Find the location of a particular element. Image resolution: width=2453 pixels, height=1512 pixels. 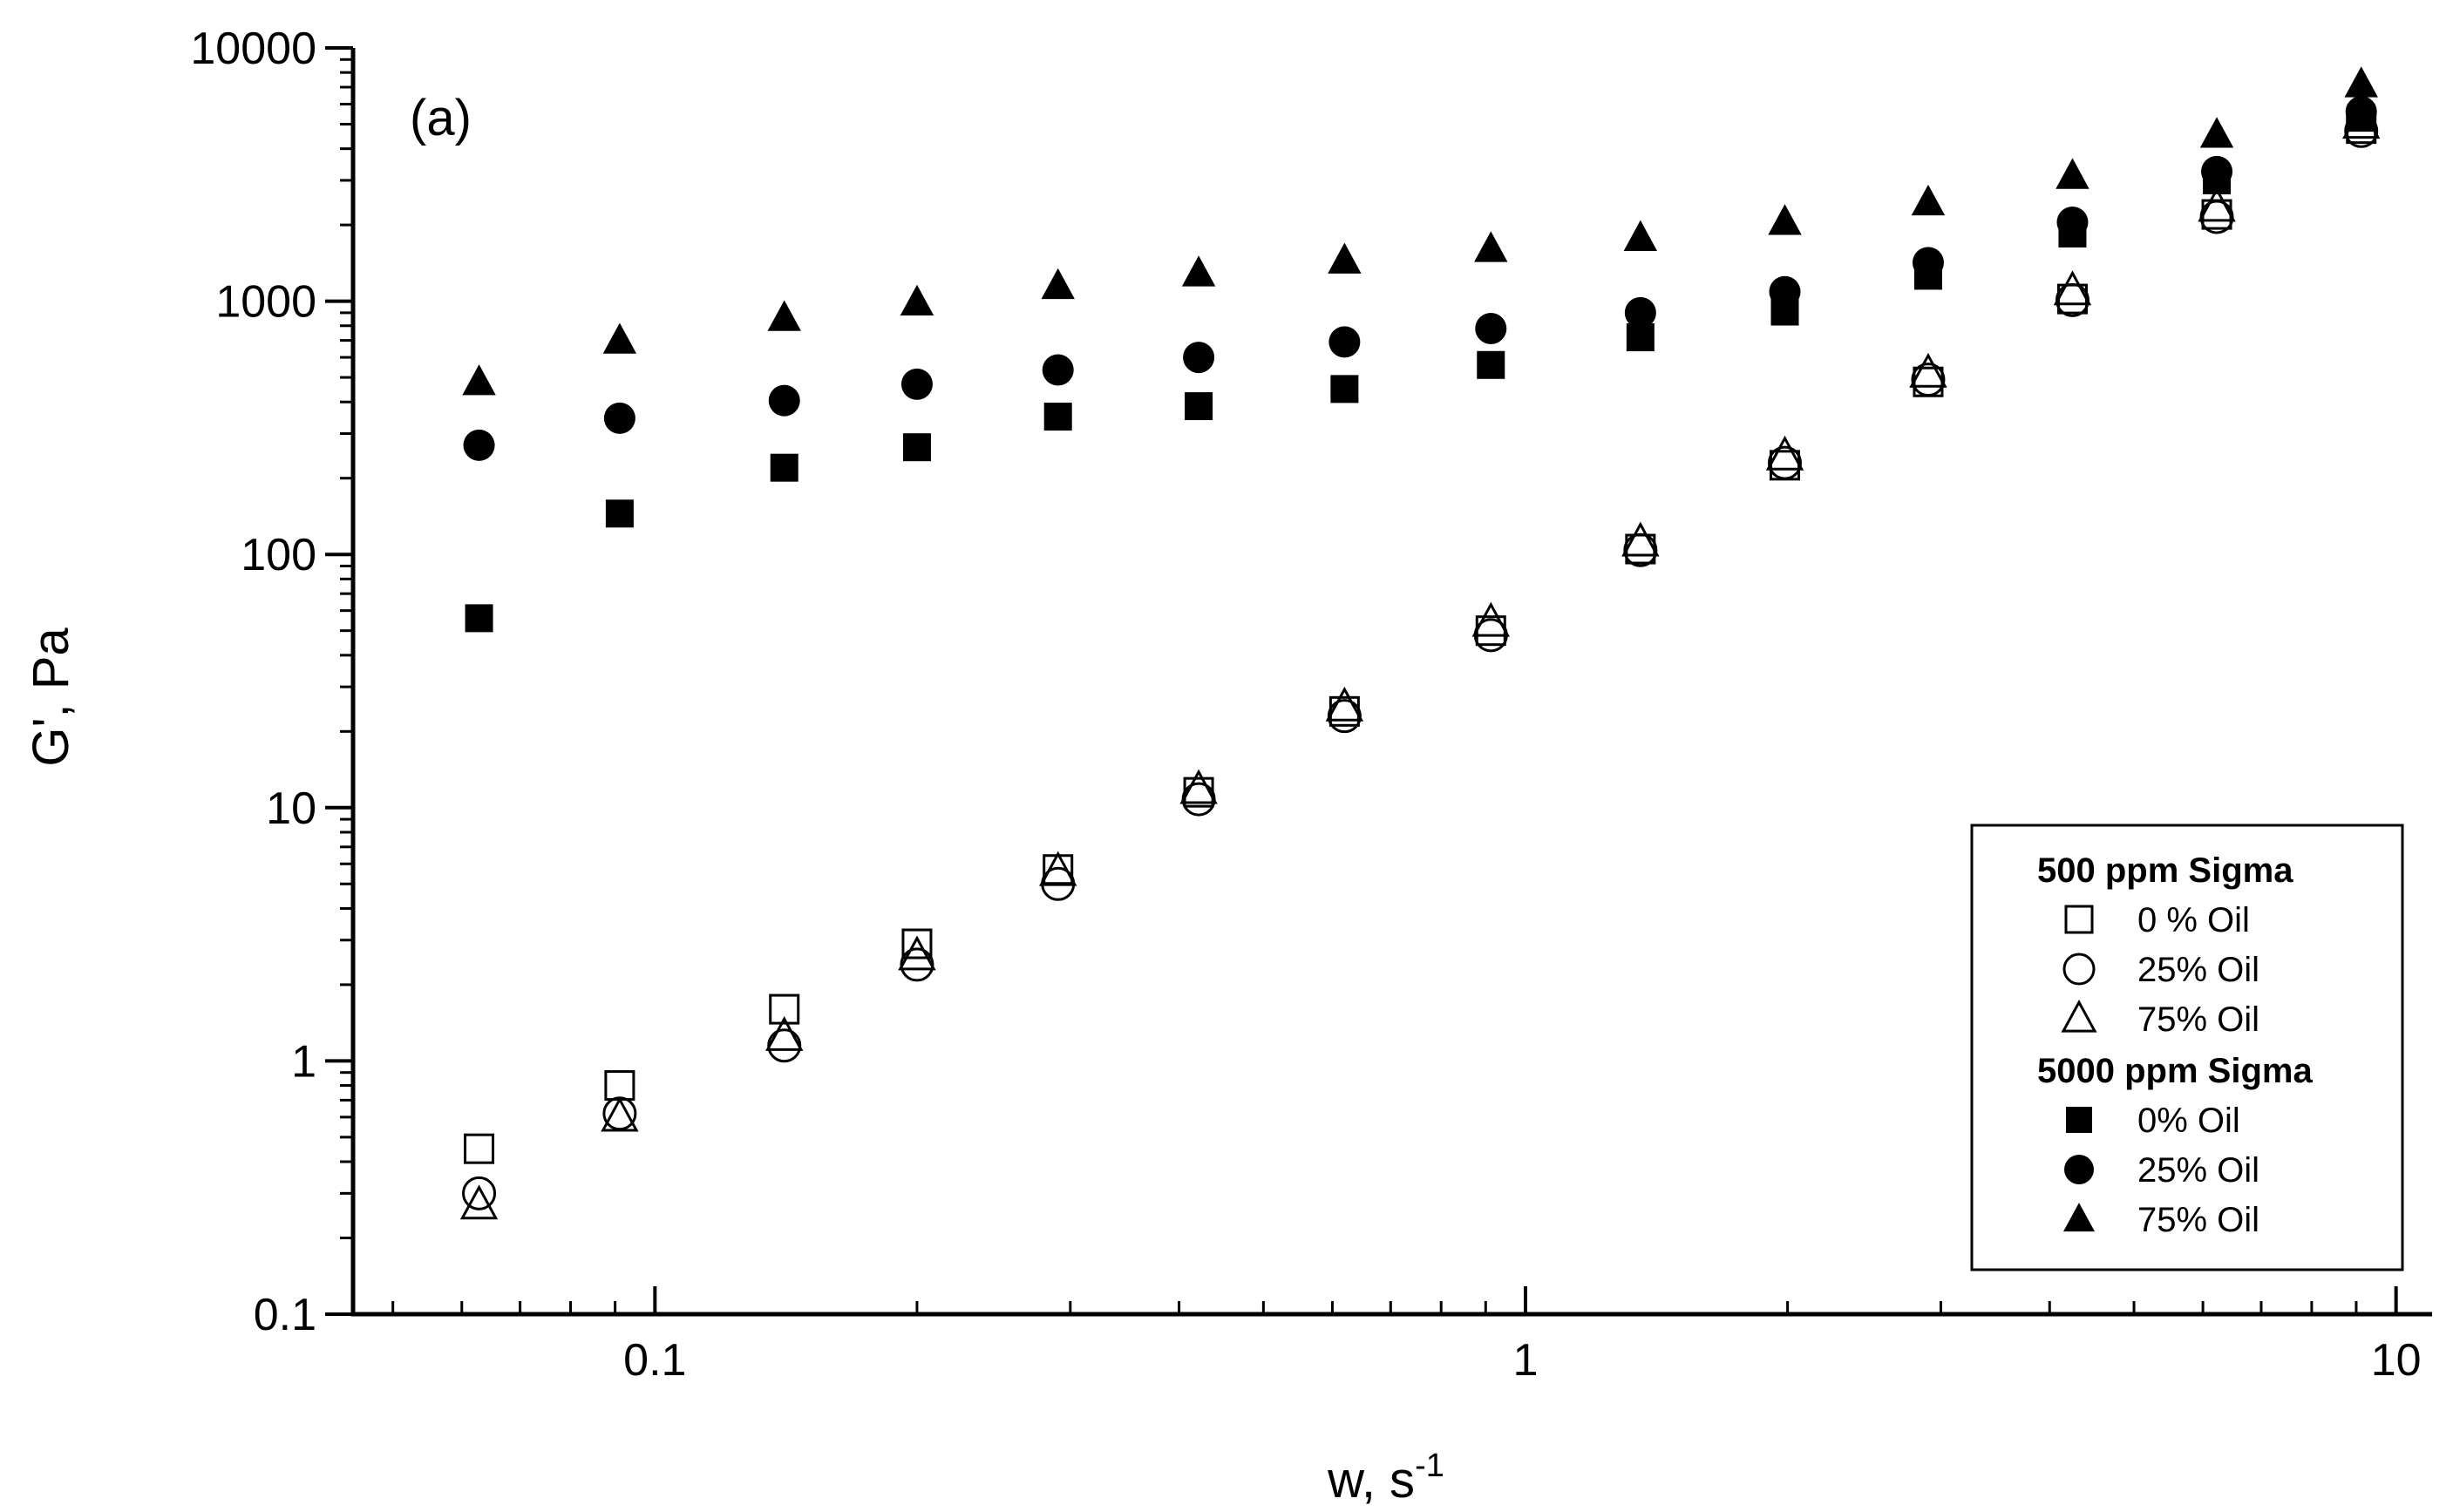

x-axis-title: w, s-1 is located at coordinates (1385, 1478).